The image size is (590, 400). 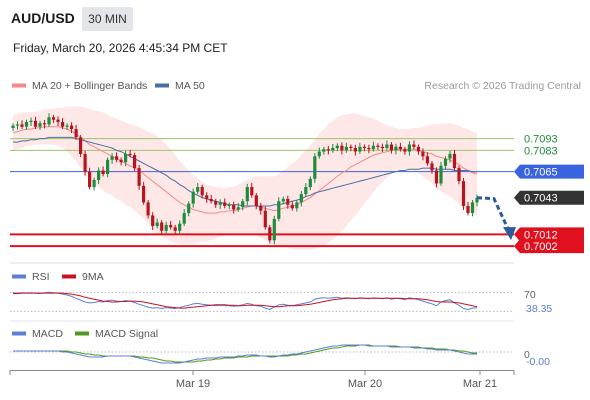 I want to click on macd-signal-legend-label: MACD Signal, so click(x=126, y=334).